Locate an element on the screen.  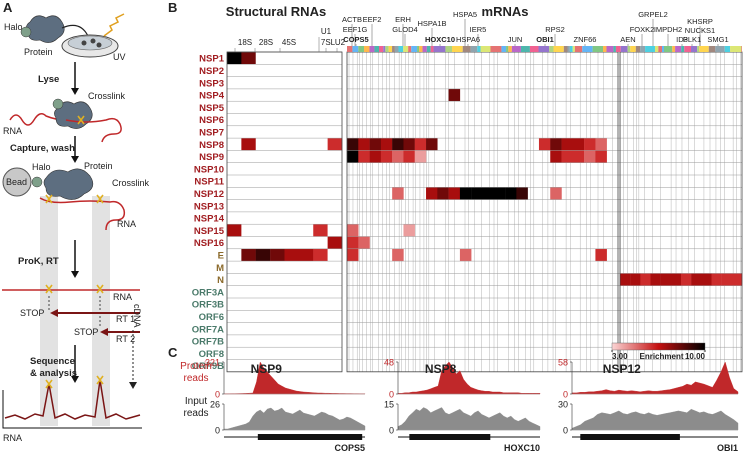
track-title: NSP9 is located at coordinates (267, 369).